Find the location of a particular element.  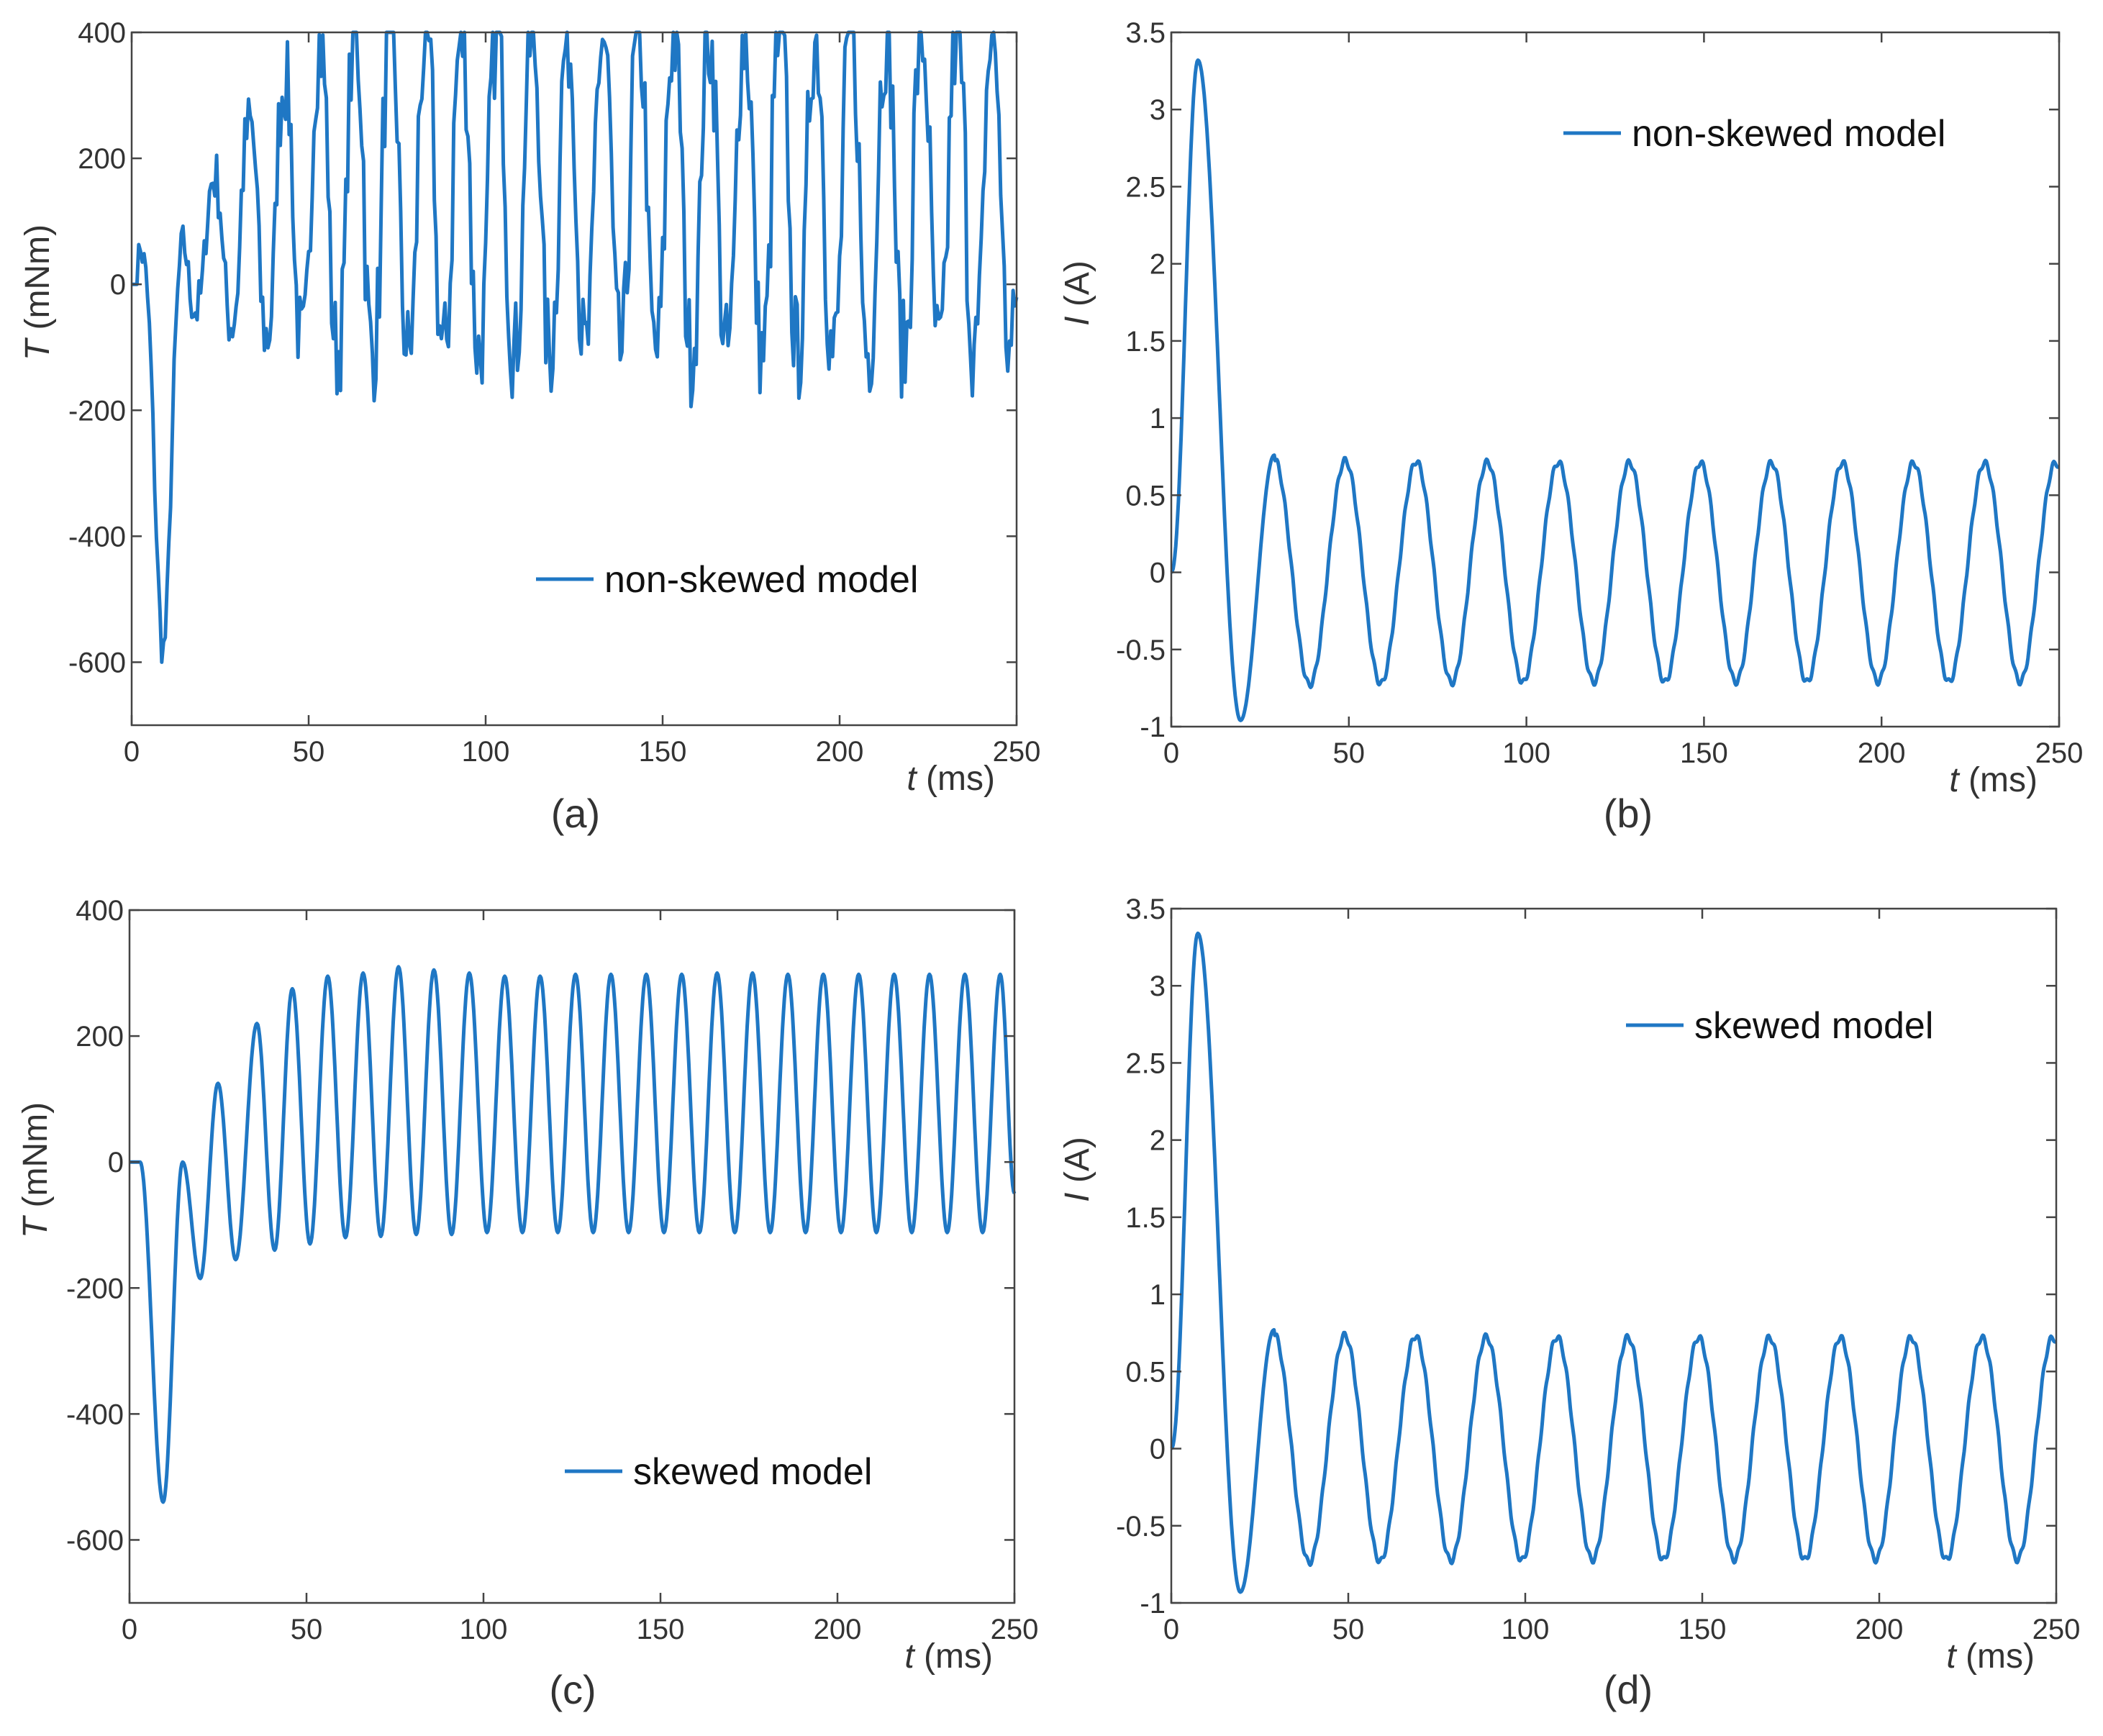

panel-caption: (c) is located at coordinates (572, 1690).